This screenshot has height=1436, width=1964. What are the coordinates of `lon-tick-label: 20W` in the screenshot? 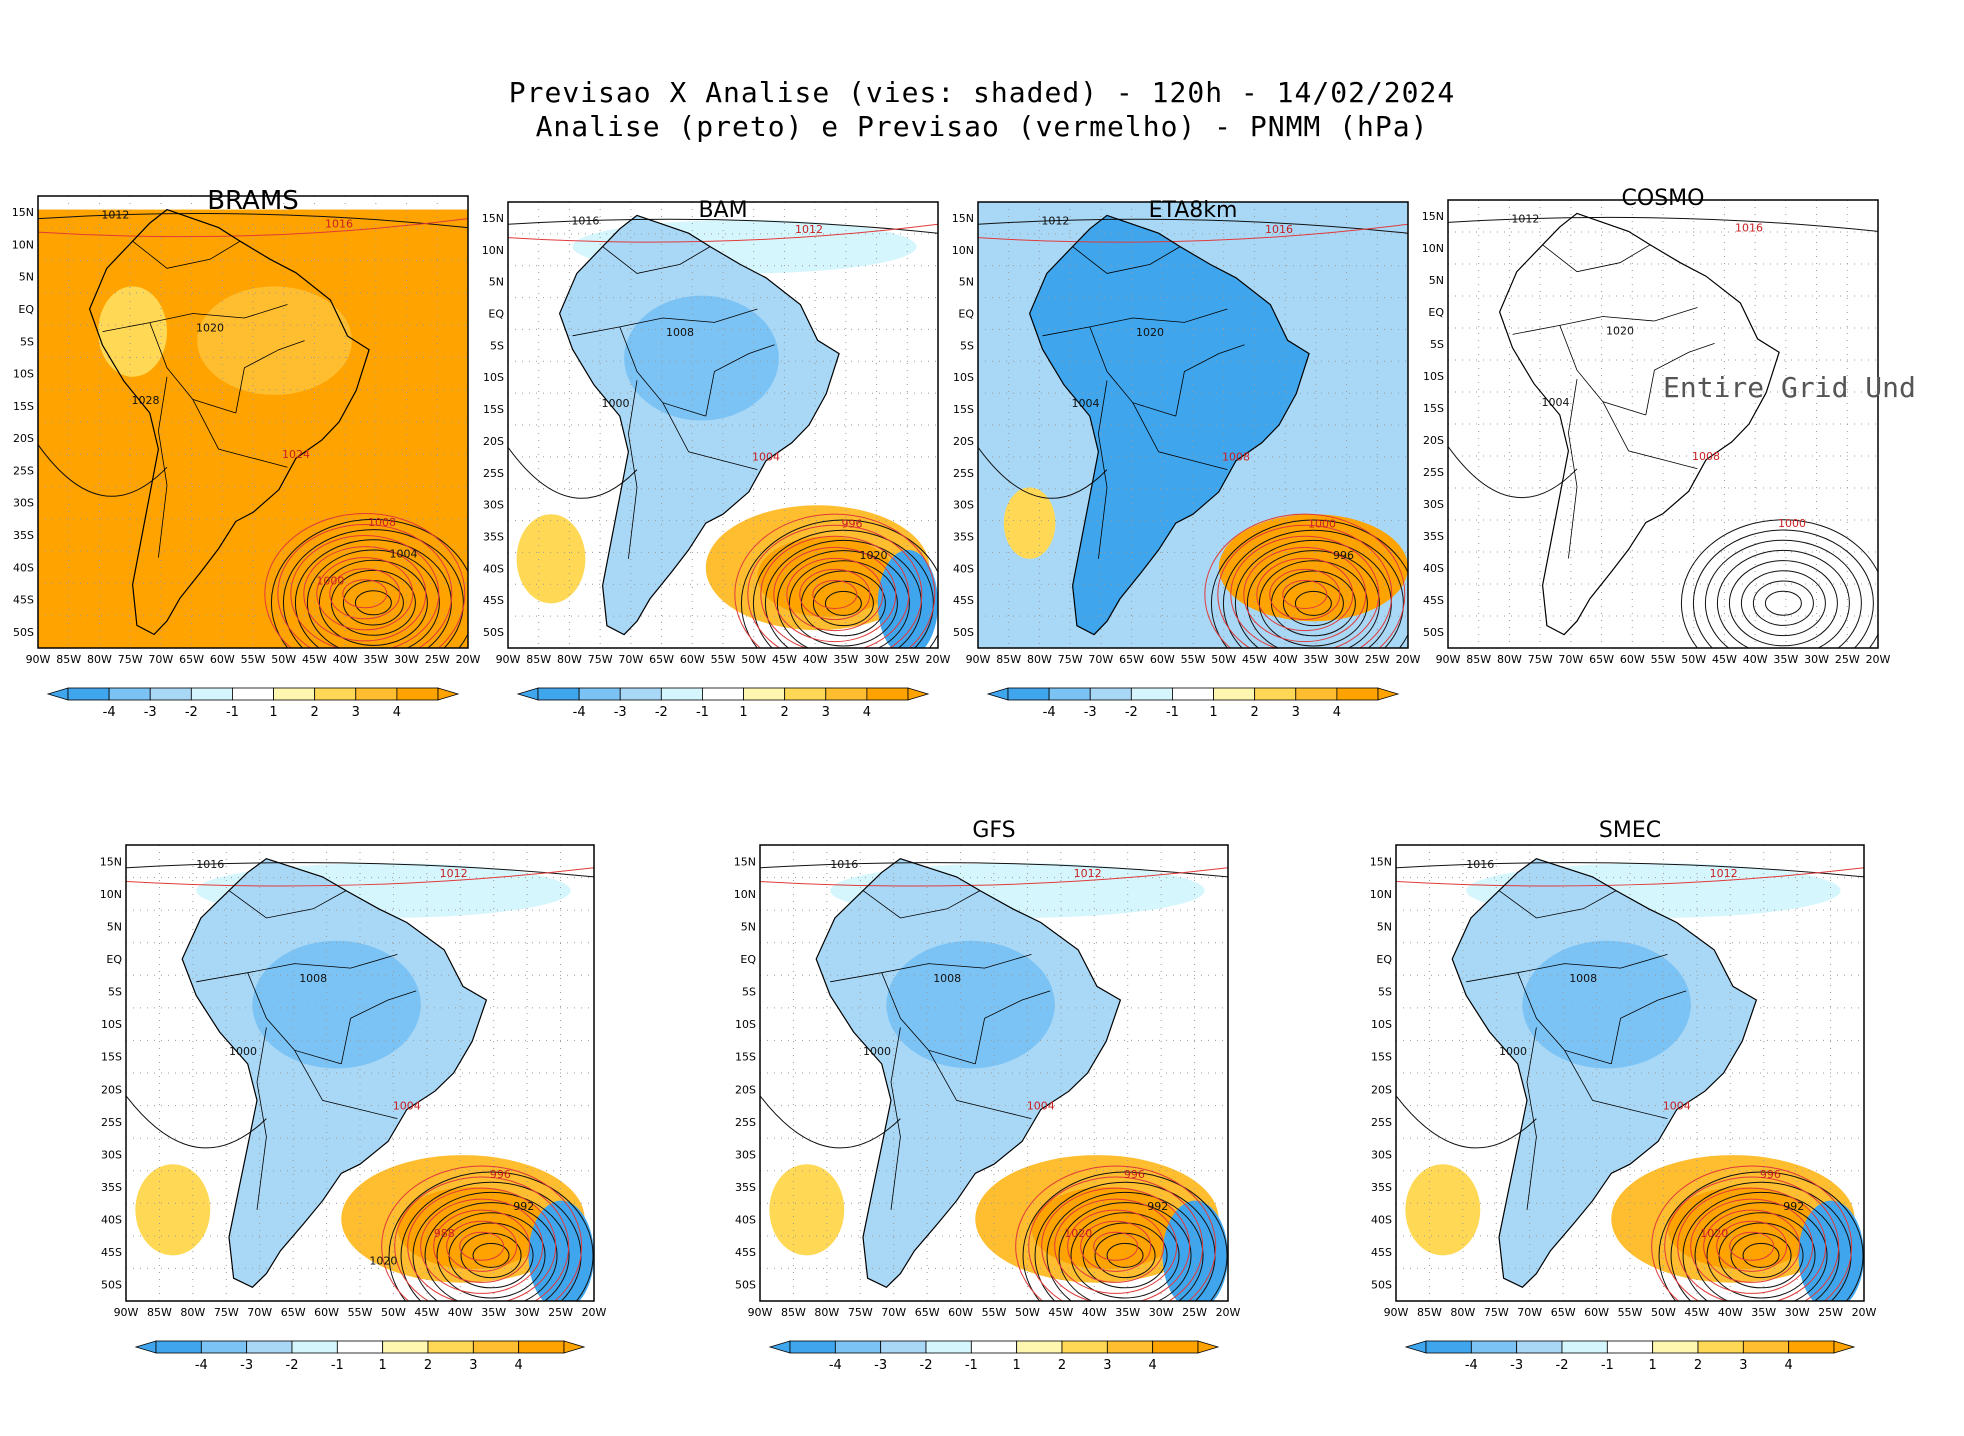 It's located at (594, 1312).